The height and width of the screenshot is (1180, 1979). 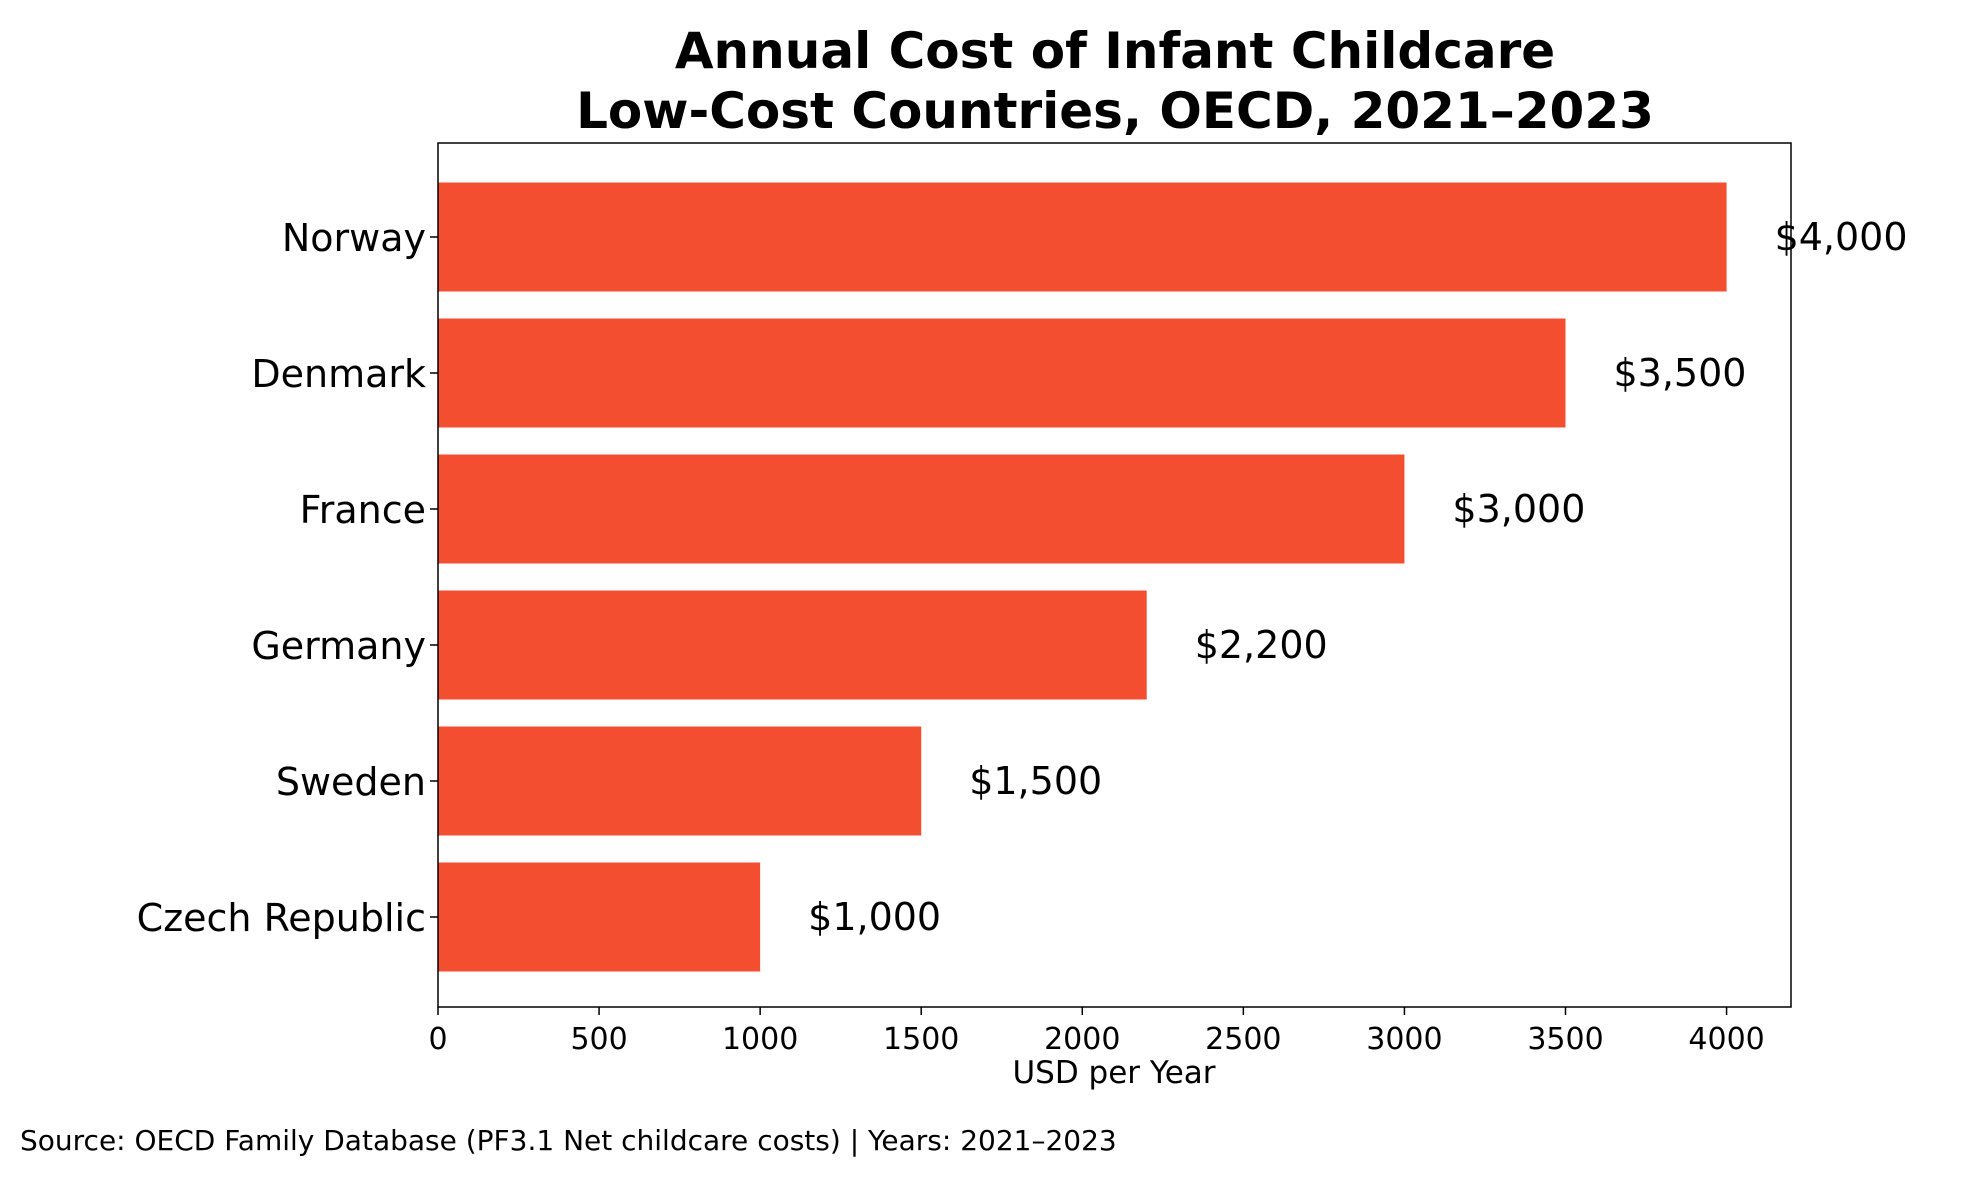 I want to click on x-tick-label-500: 500, so click(x=598, y=1039).